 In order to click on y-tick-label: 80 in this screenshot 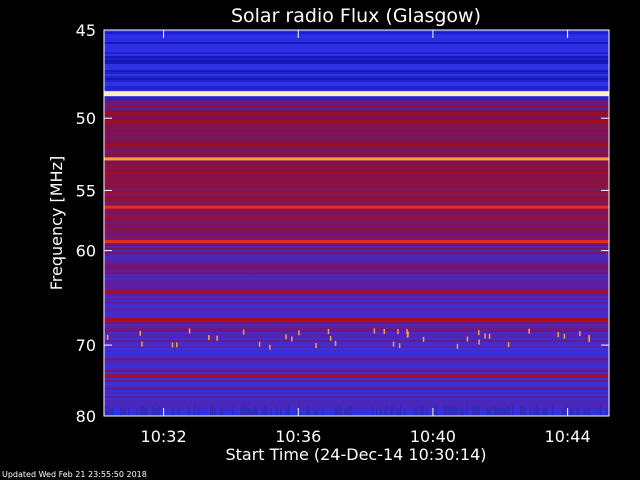, I will do `click(86, 416)`.